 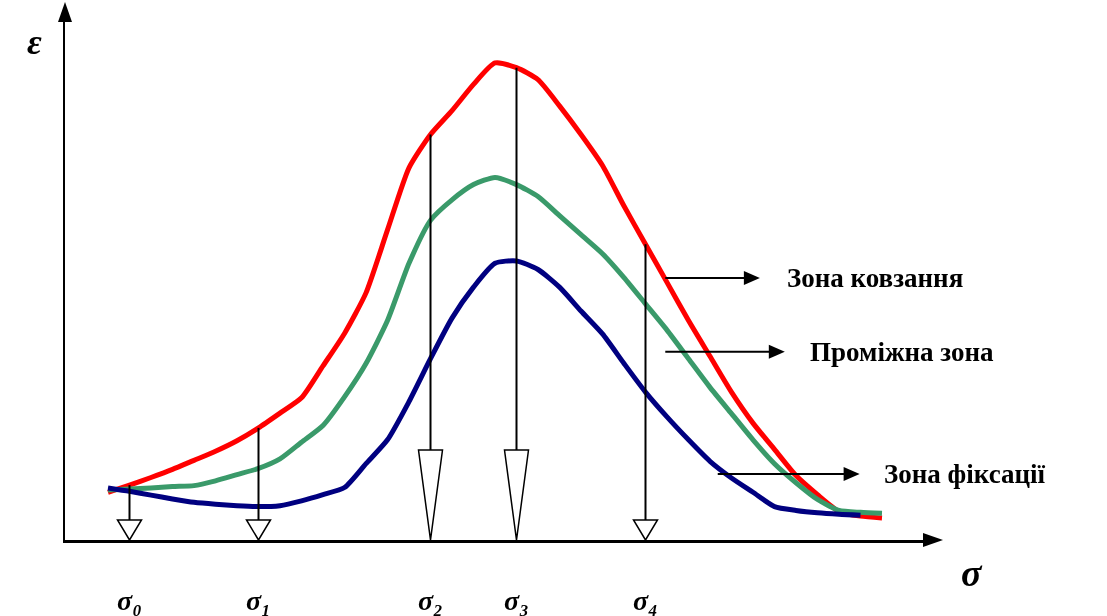 I want to click on annotation: Зона ковзання, so click(x=875, y=278).